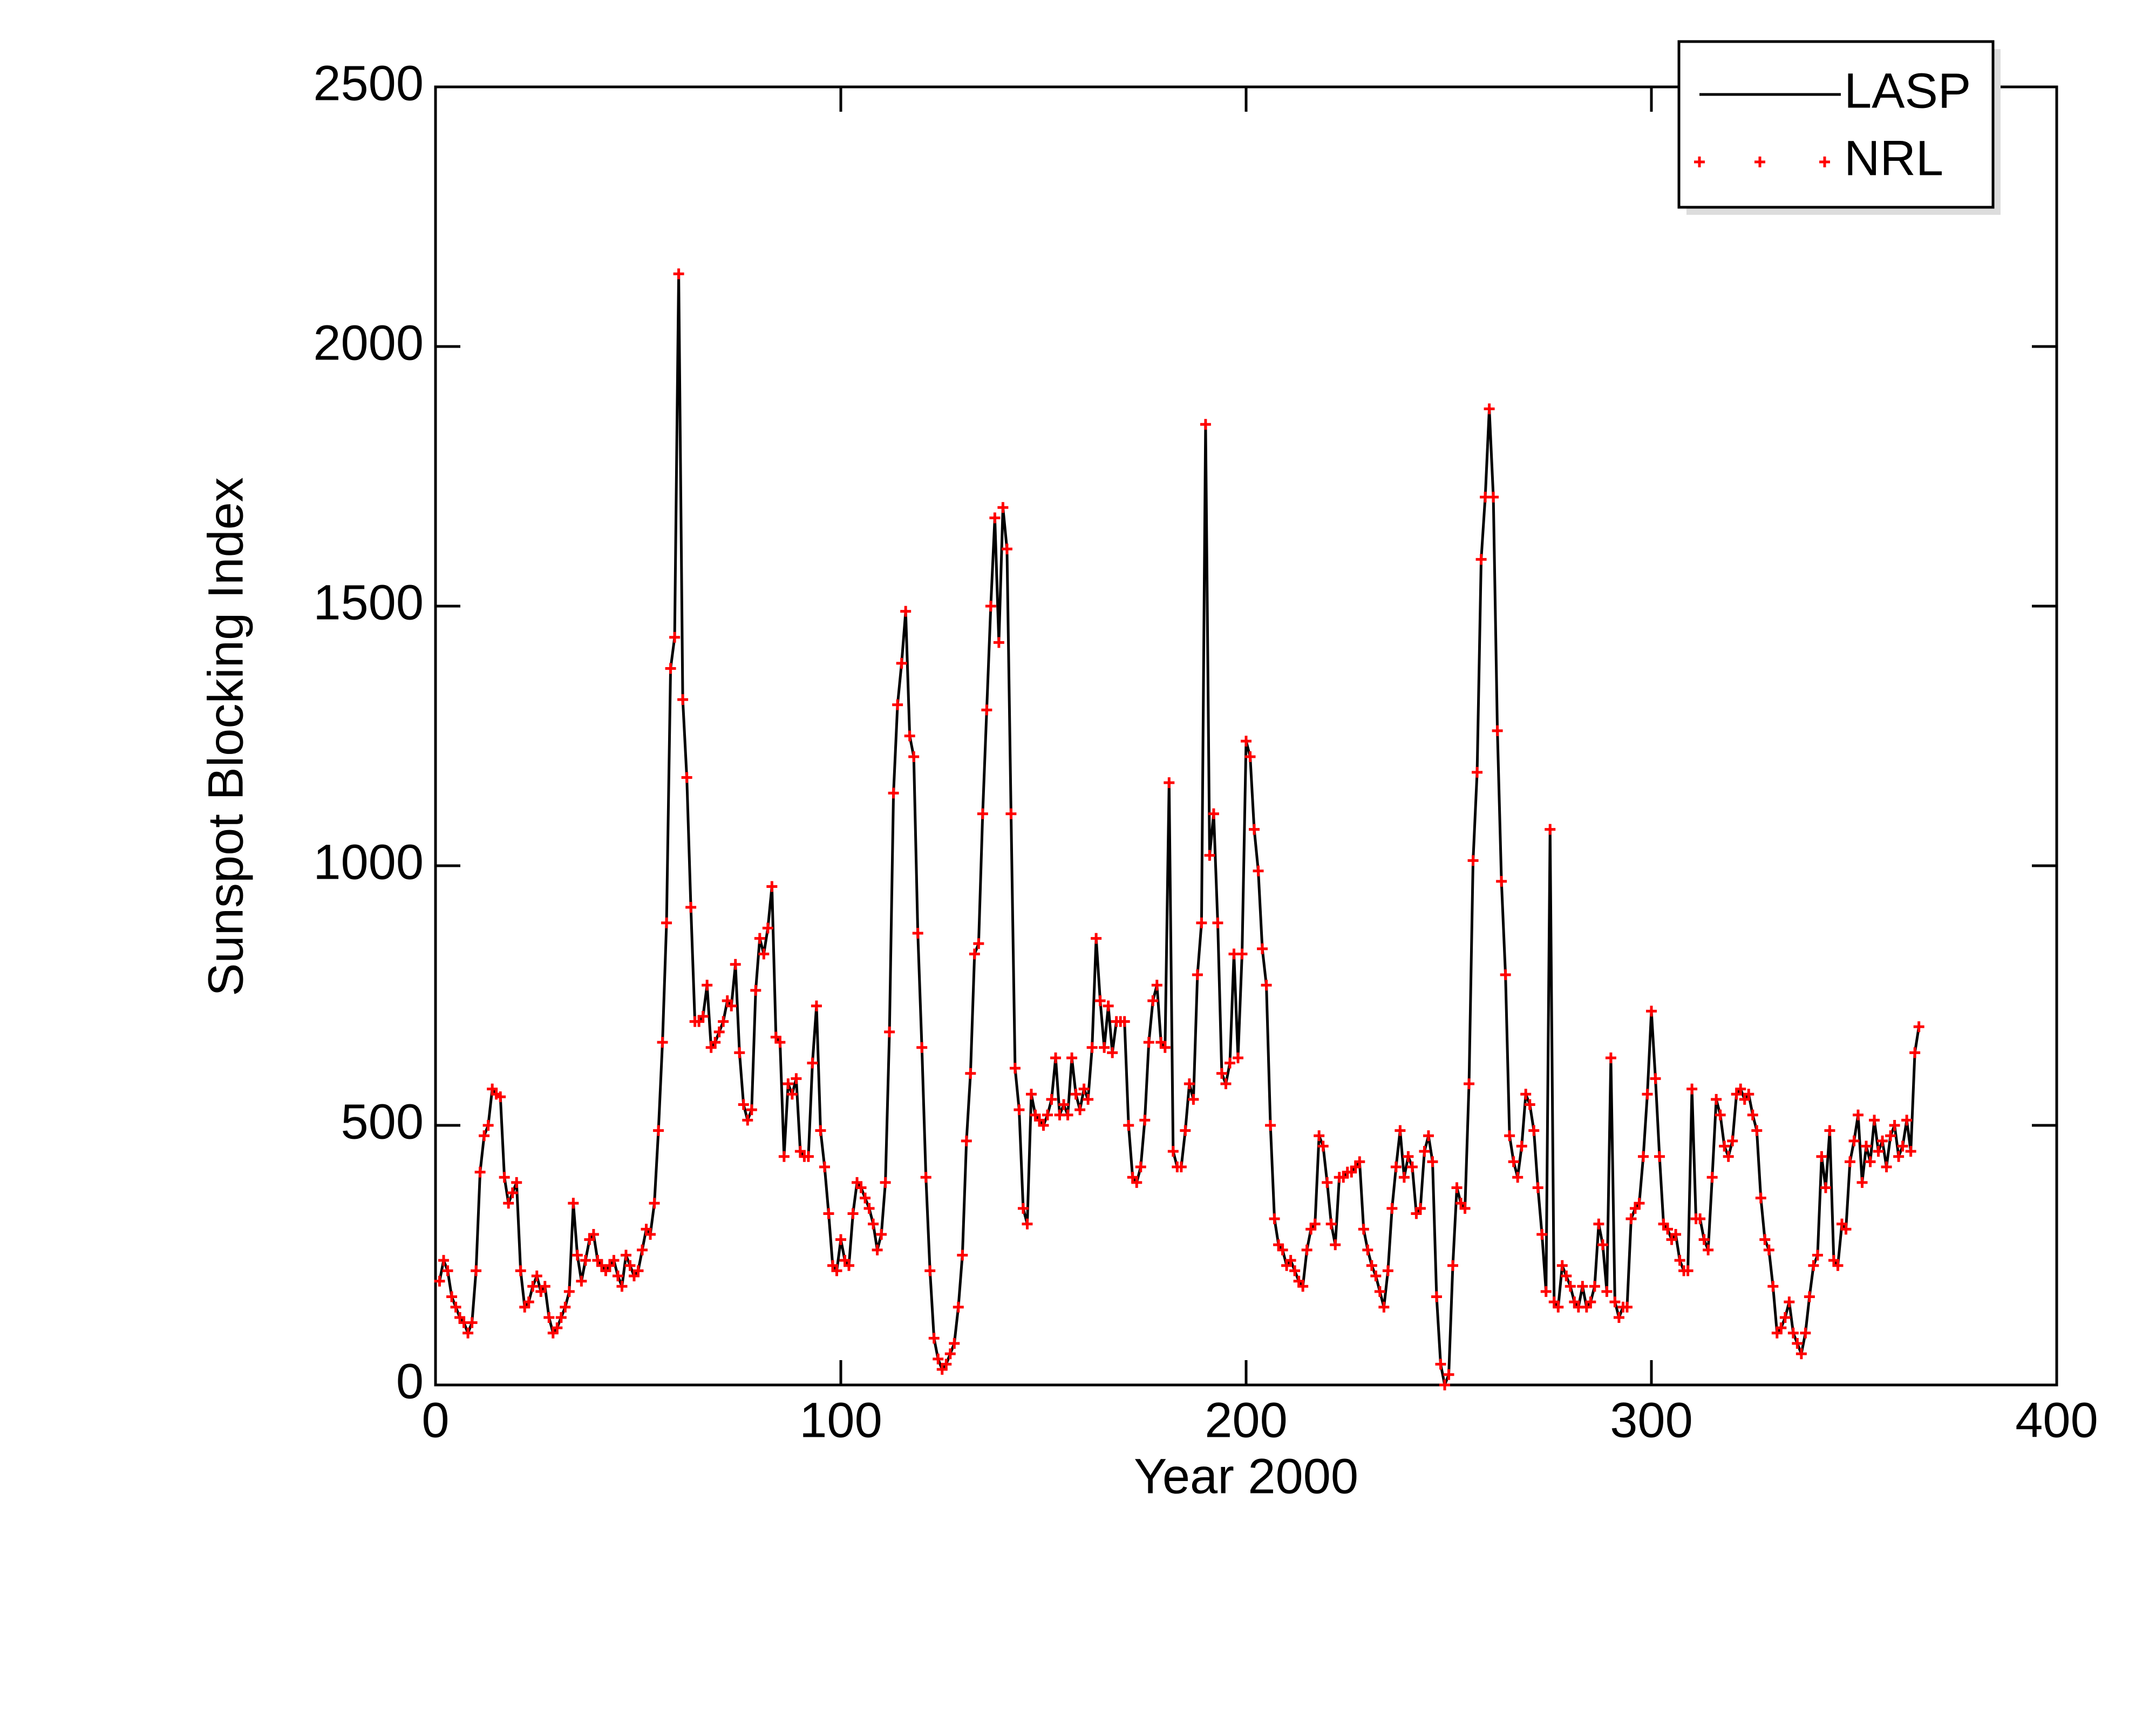 The height and width of the screenshot is (1725, 2156). I want to click on legend-marker, so click(1760, 162).